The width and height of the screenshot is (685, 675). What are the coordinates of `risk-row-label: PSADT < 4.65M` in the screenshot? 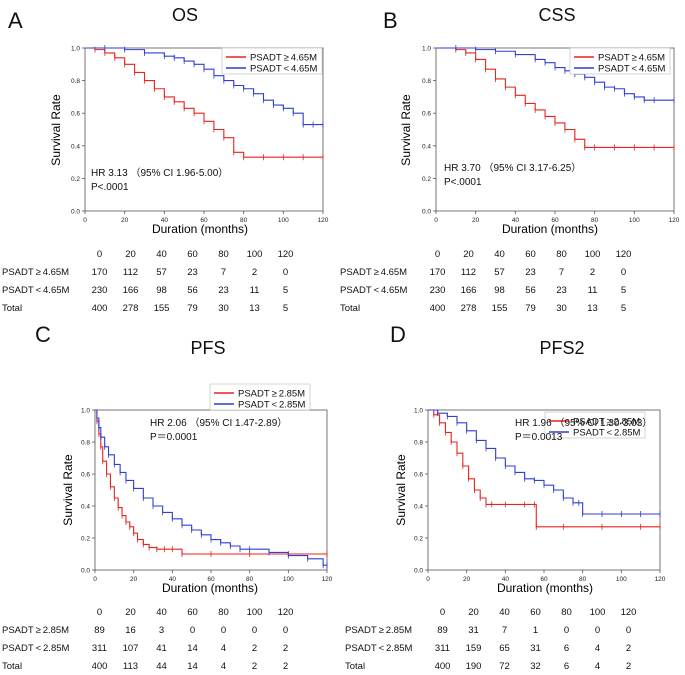 It's located at (374, 290).